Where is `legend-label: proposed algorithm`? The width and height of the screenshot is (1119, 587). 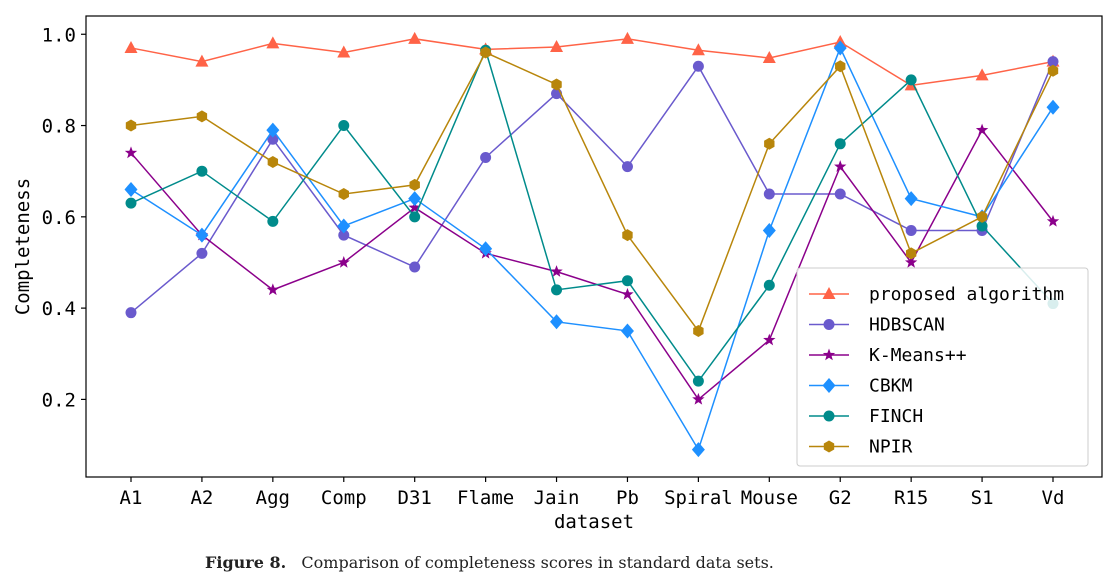
legend-label: proposed algorithm is located at coordinates (966, 294).